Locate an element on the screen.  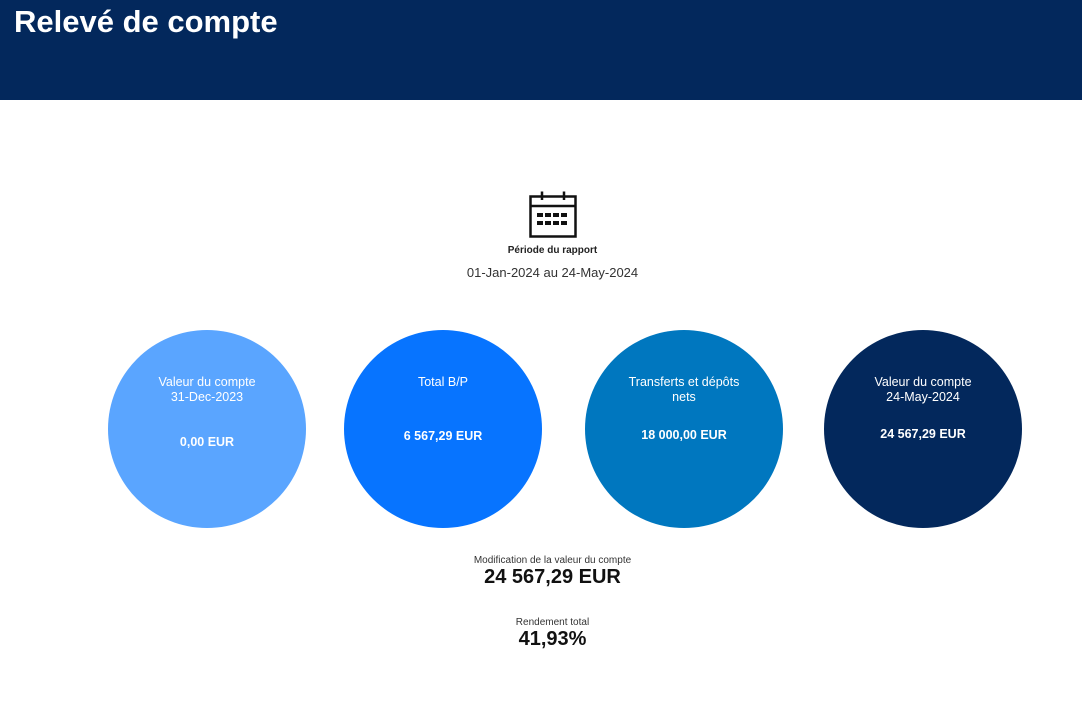
change-label: Modification de la valeur du compte is located at coordinates (552, 560).